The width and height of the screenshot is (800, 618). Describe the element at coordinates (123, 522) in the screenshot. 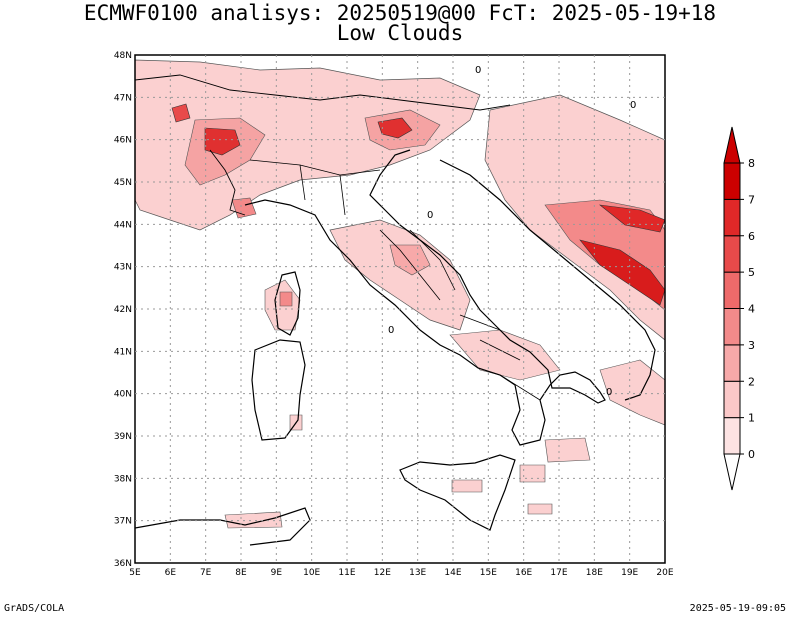

I see `lat-label: 37N` at that location.